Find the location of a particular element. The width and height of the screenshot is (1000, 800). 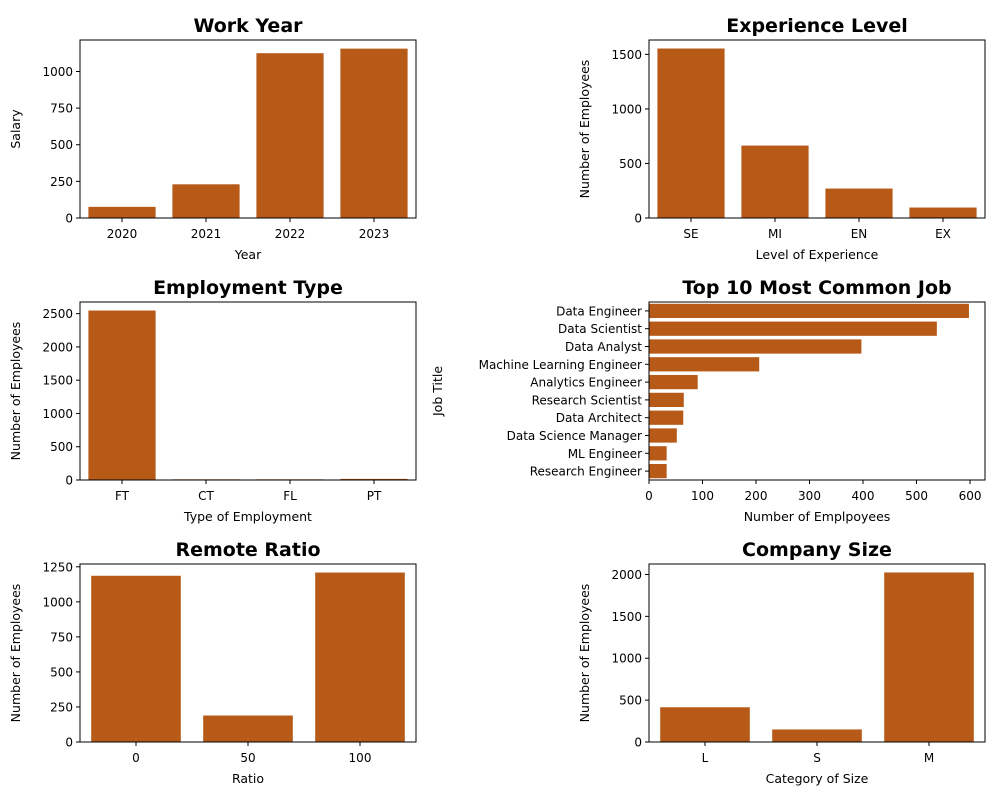

x-tick-label: 300 is located at coordinates (809, 496).